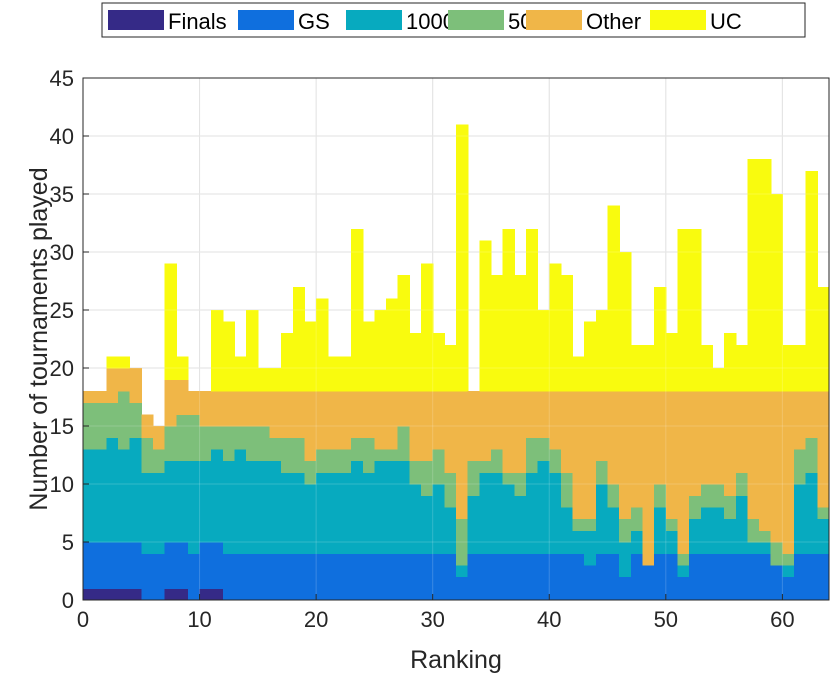  I want to click on legend-label-other: Other, so click(613, 21).